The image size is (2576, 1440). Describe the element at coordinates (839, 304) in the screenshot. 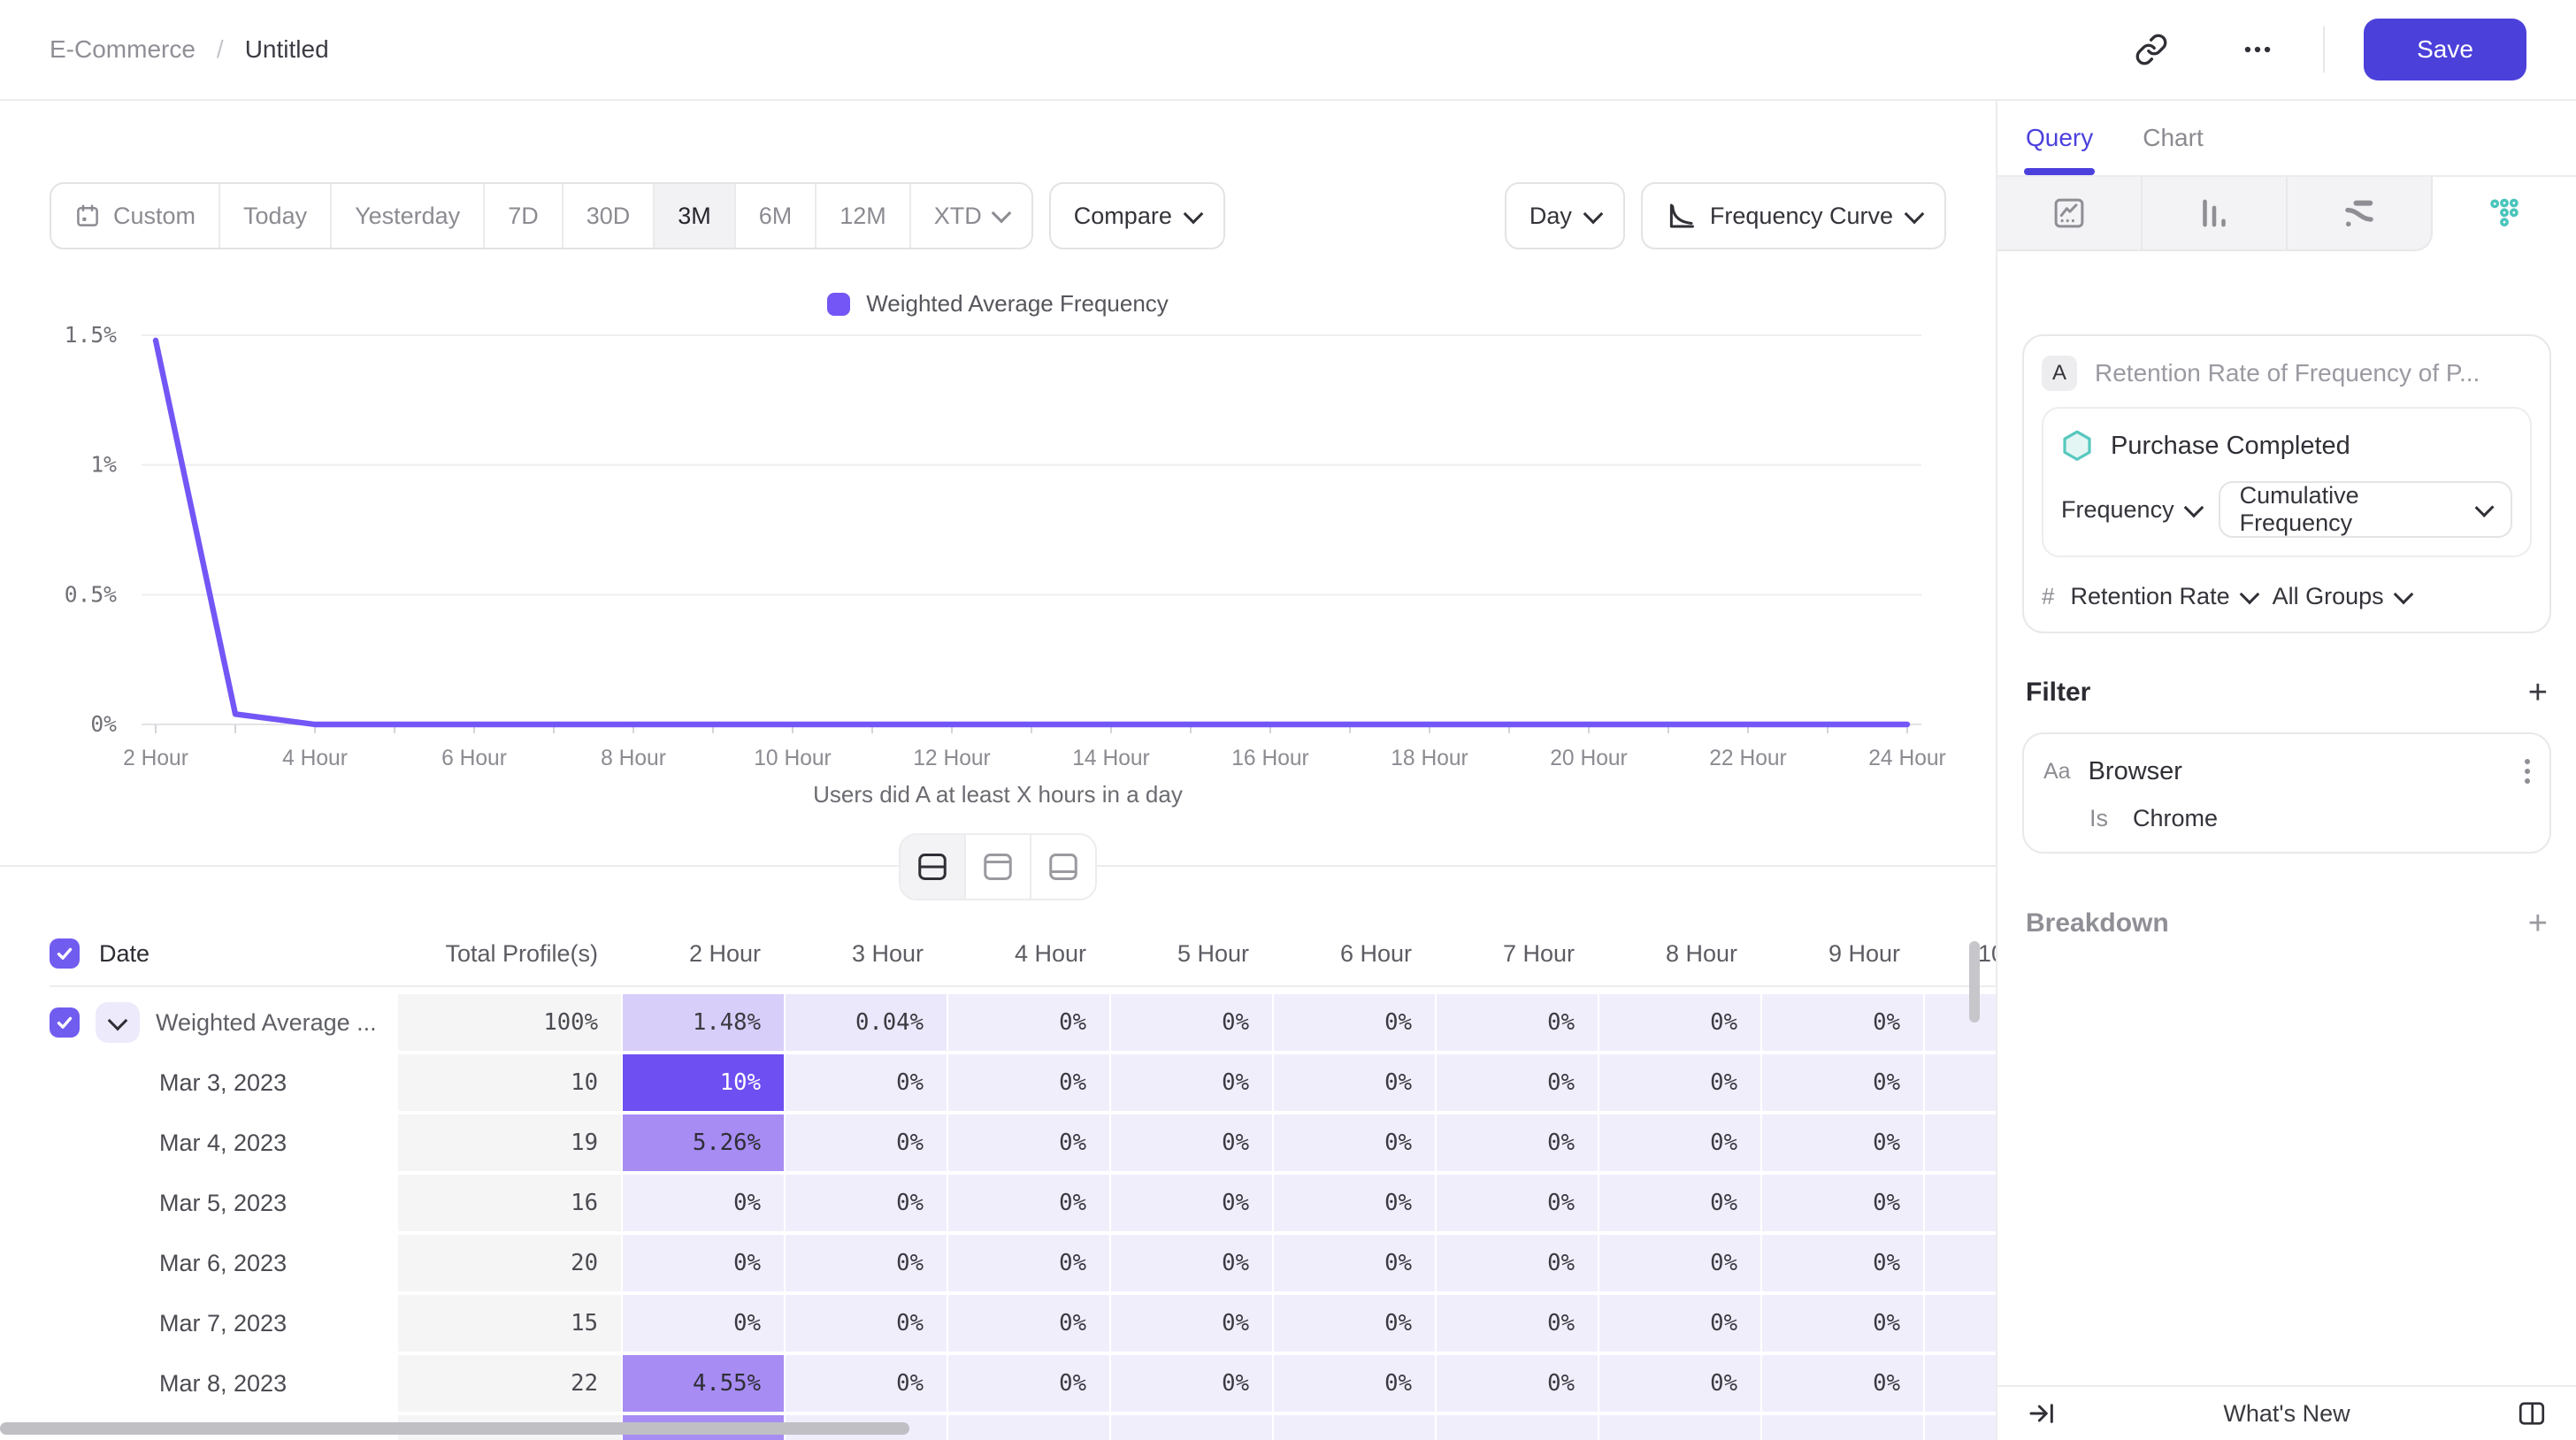

I see `legend-swatch` at that location.